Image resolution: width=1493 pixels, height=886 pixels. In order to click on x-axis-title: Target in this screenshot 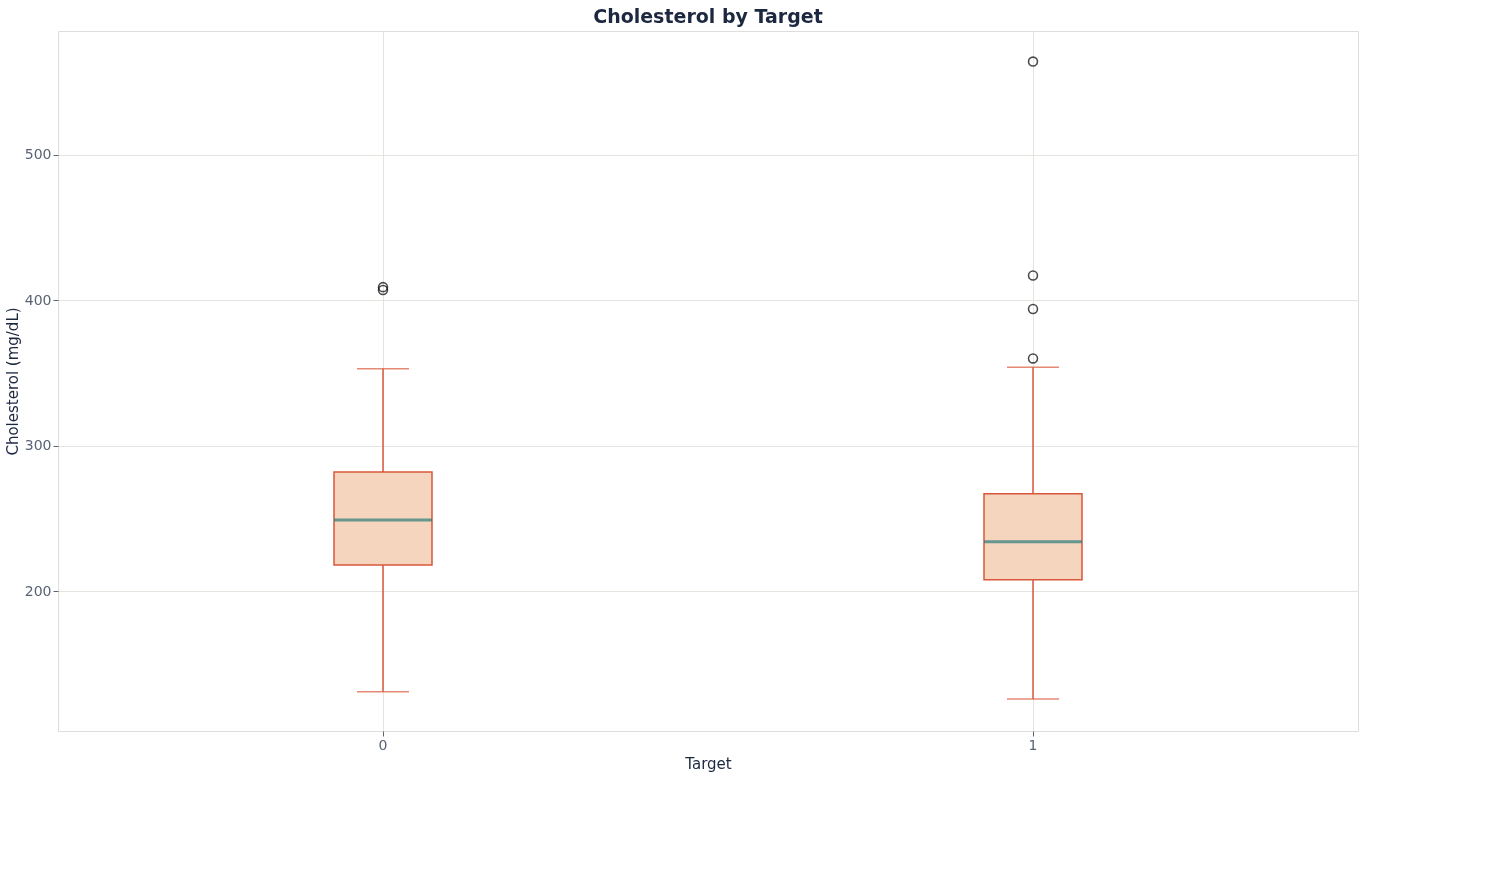, I will do `click(708, 763)`.